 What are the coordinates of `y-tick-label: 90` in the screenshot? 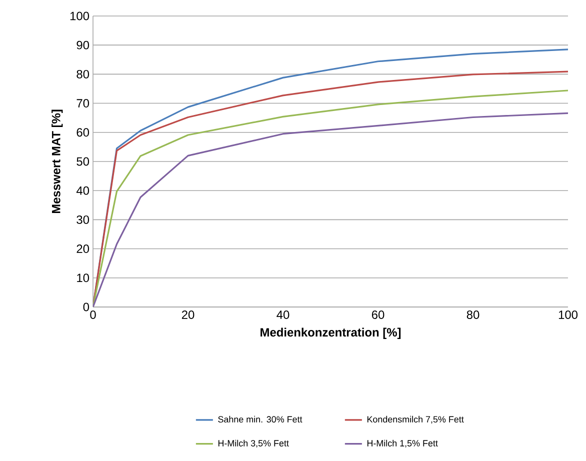 It's located at (83, 45).